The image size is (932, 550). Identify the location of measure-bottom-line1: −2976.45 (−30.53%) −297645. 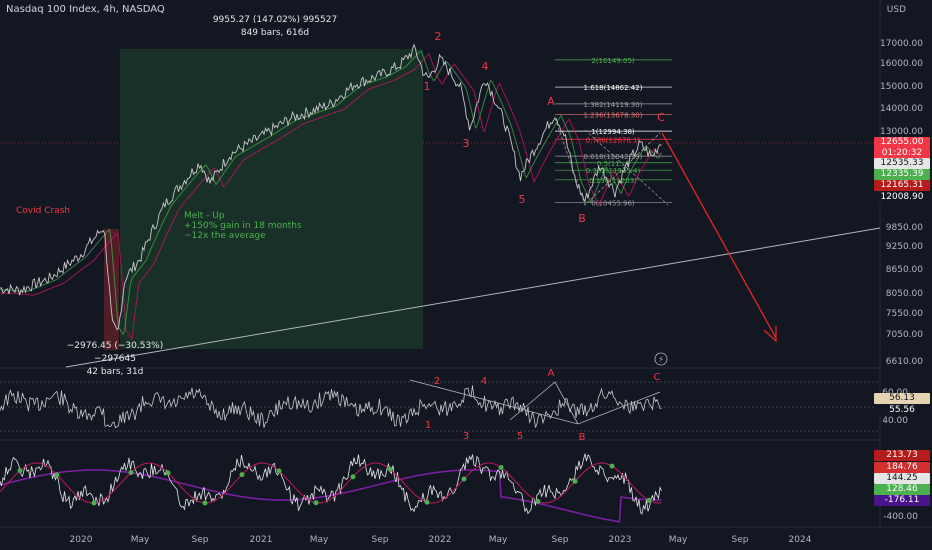
(115, 352).